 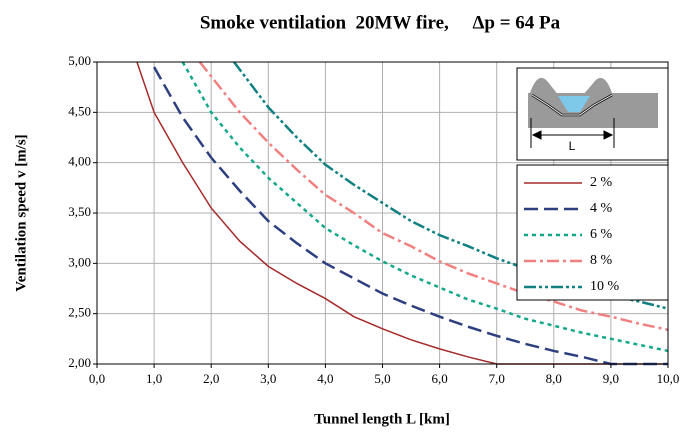 What do you see at coordinates (382, 419) in the screenshot?
I see `x-axis-label: Tunnel length L [km]` at bounding box center [382, 419].